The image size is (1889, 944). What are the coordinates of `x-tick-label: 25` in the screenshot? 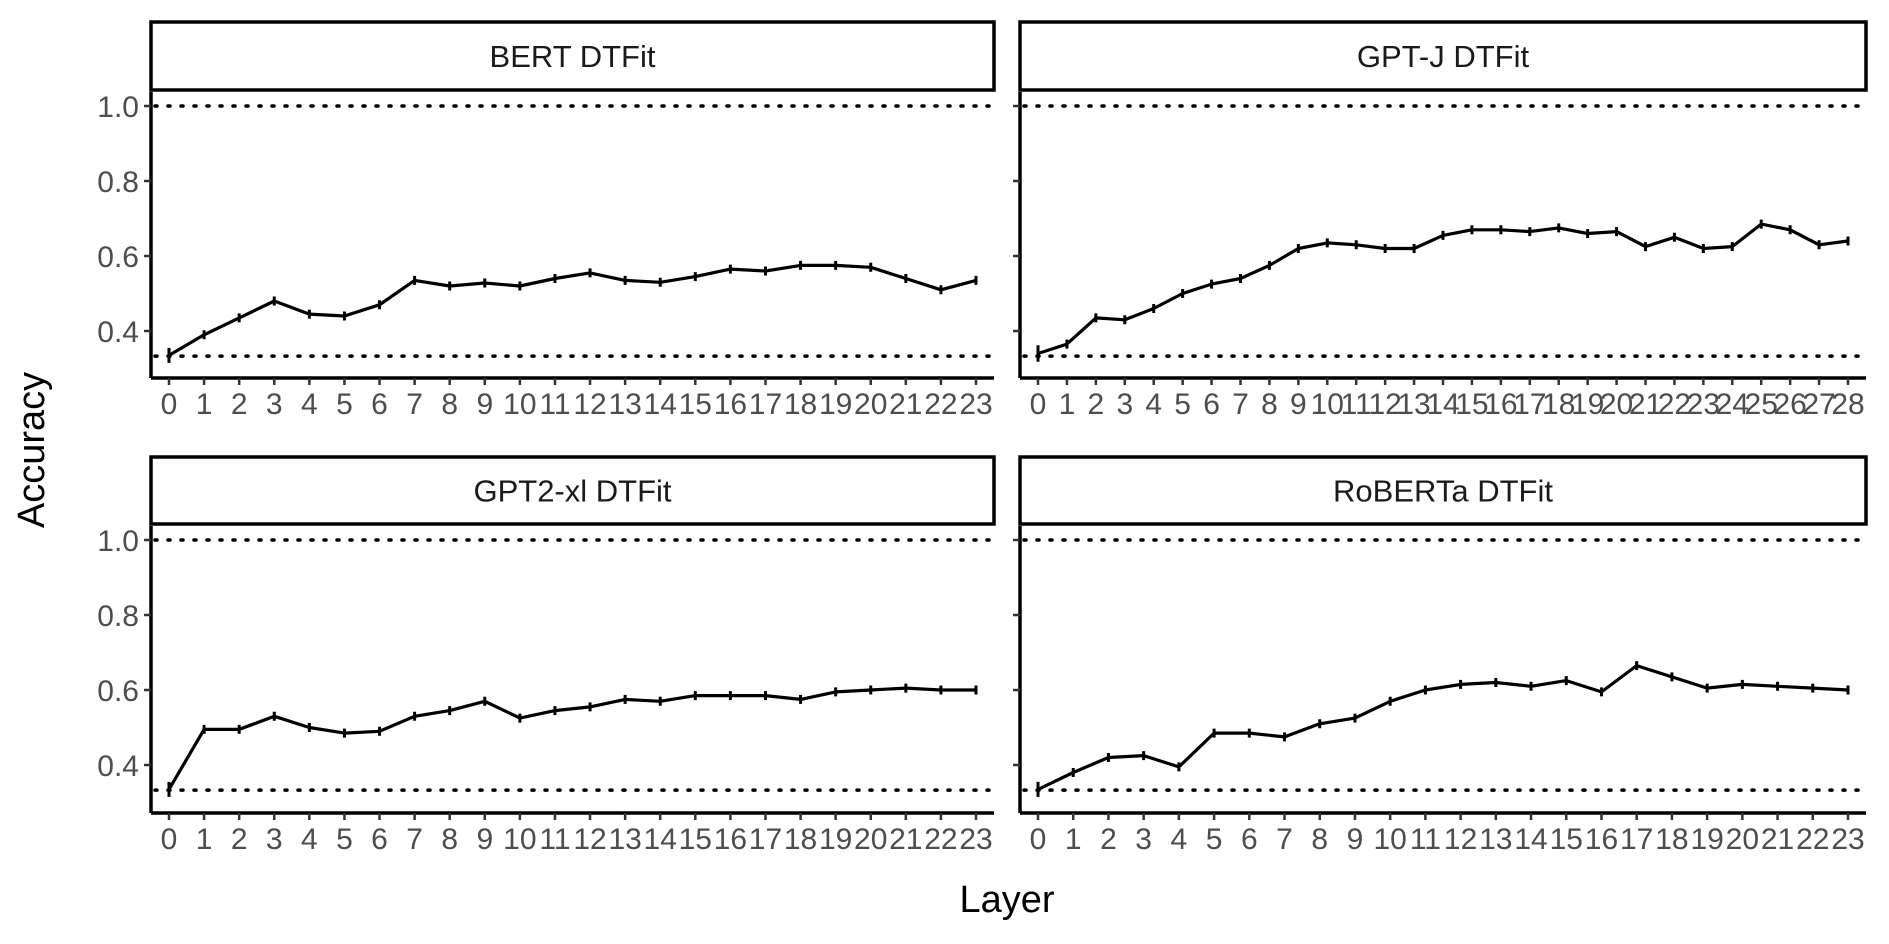 It's located at (1761, 404).